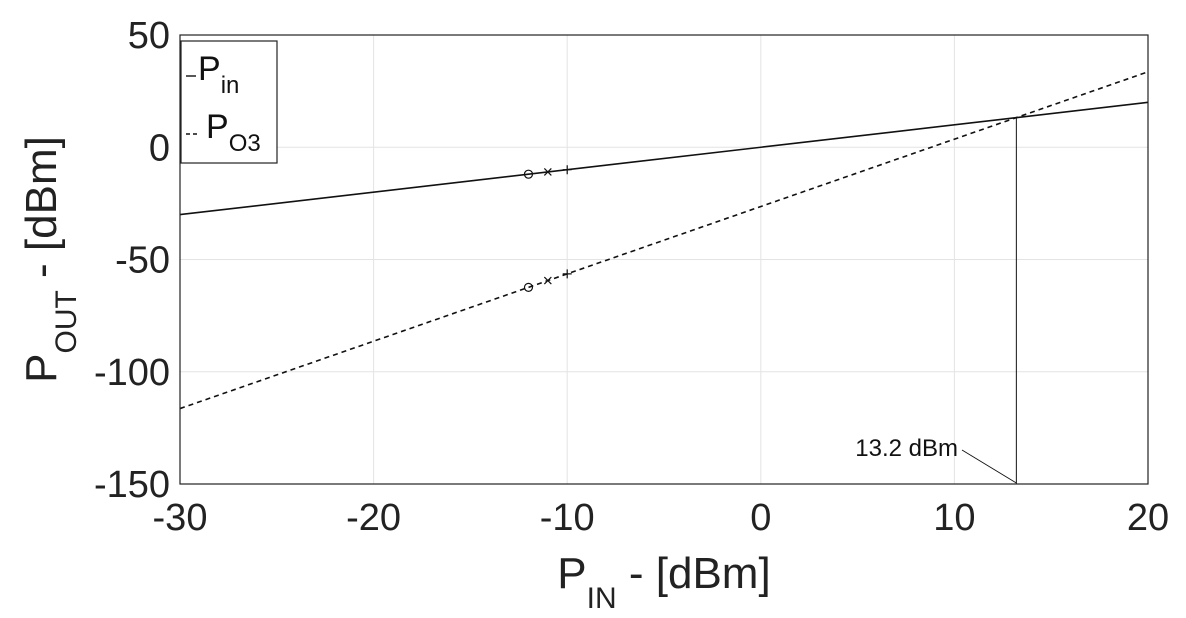 This screenshot has height=618, width=1186. Describe the element at coordinates (230, 85) in the screenshot. I see `legend-label-pin-sub: in` at that location.